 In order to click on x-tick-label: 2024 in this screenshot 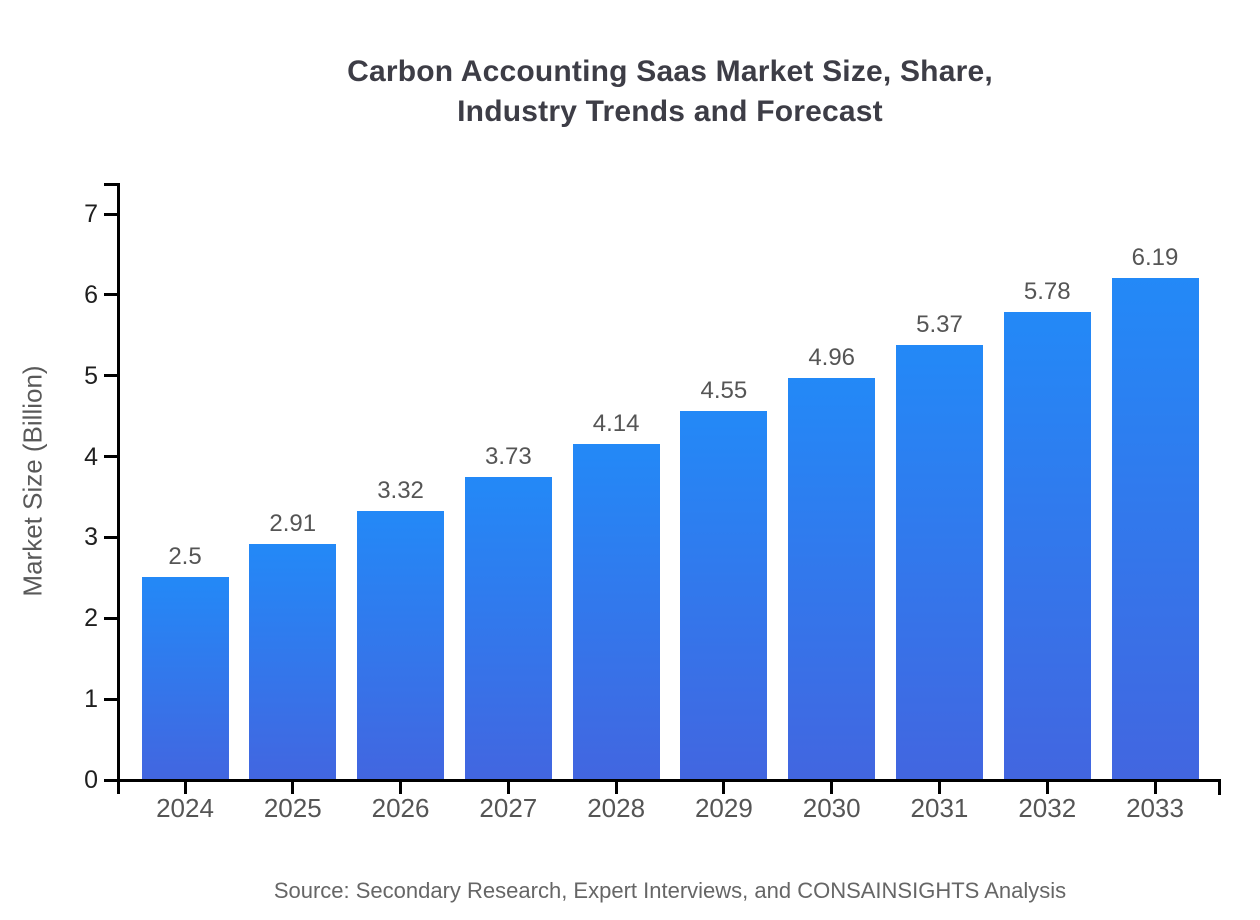, I will do `click(185, 808)`.